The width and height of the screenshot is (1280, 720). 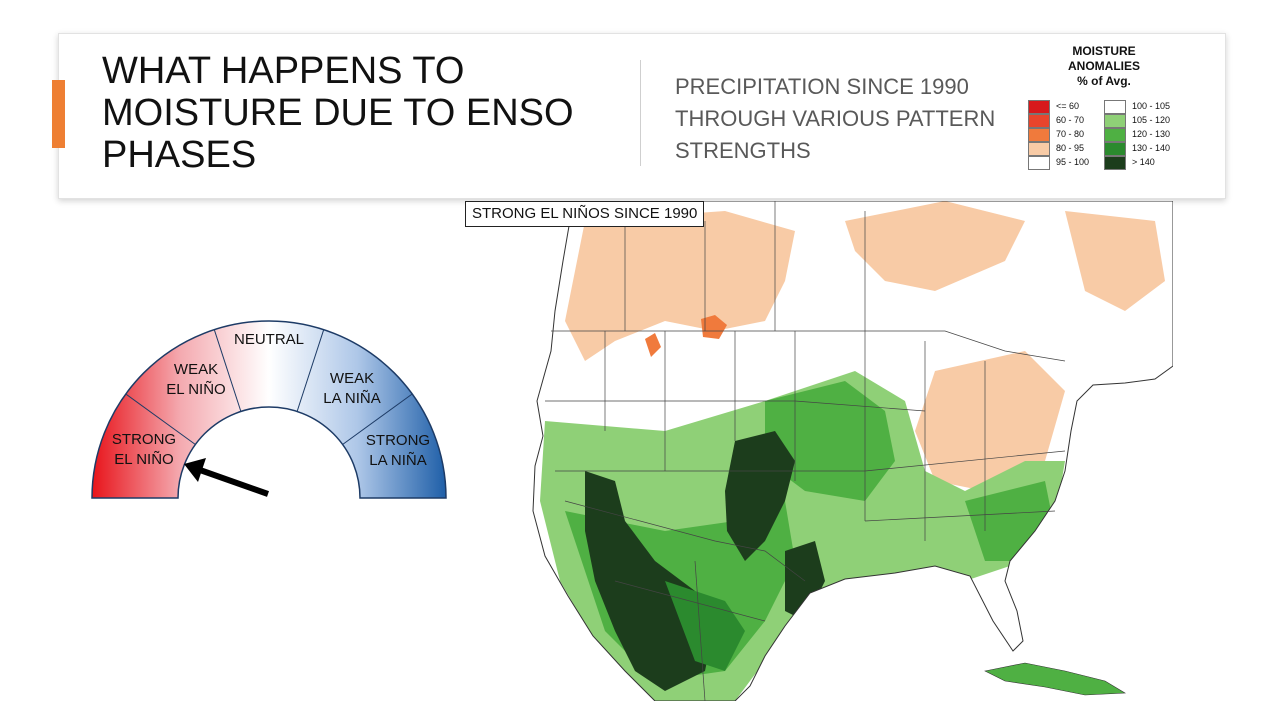 I want to click on gauge-dividers, so click(x=269, y=387).